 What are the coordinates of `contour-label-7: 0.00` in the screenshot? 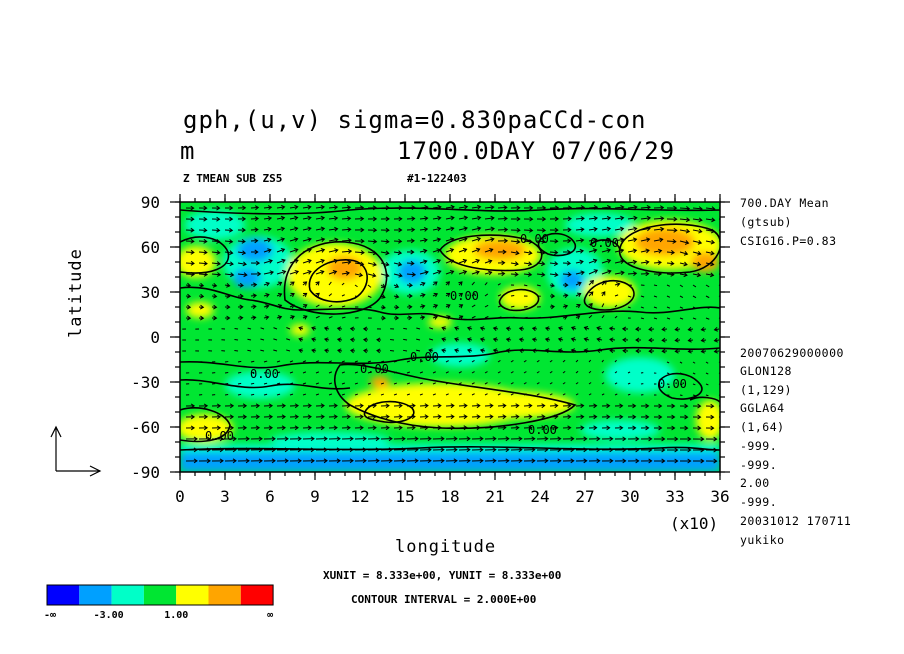 It's located at (219, 436).